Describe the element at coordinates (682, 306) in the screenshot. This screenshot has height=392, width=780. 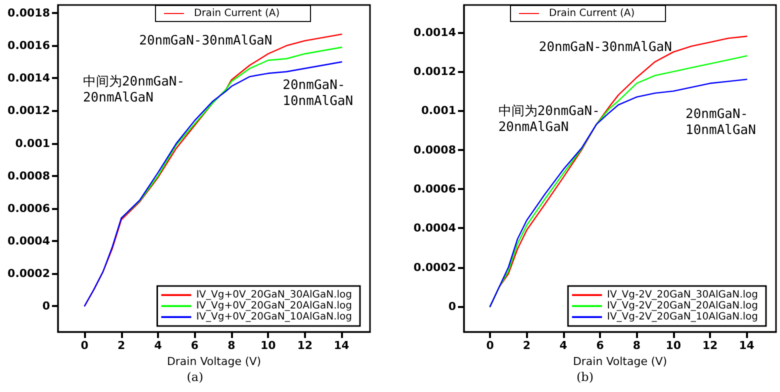
I see `legend-label: IV_Vg-2V_20GaN_20AlGaN.log` at that location.